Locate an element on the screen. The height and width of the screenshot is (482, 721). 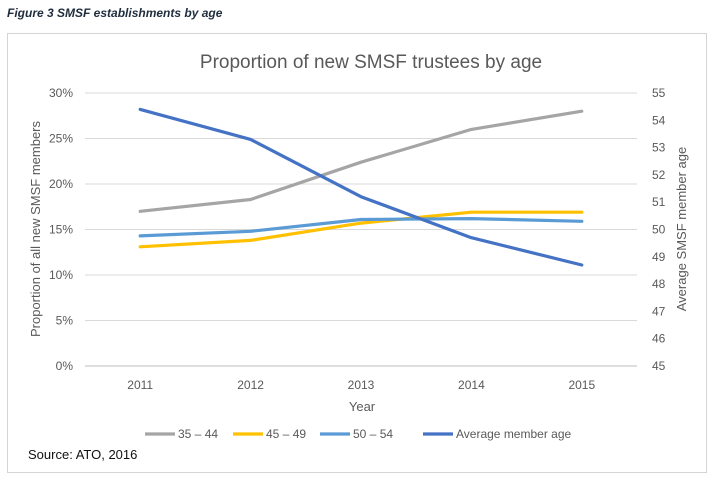
y2-tick-label: 55 is located at coordinates (659, 93).